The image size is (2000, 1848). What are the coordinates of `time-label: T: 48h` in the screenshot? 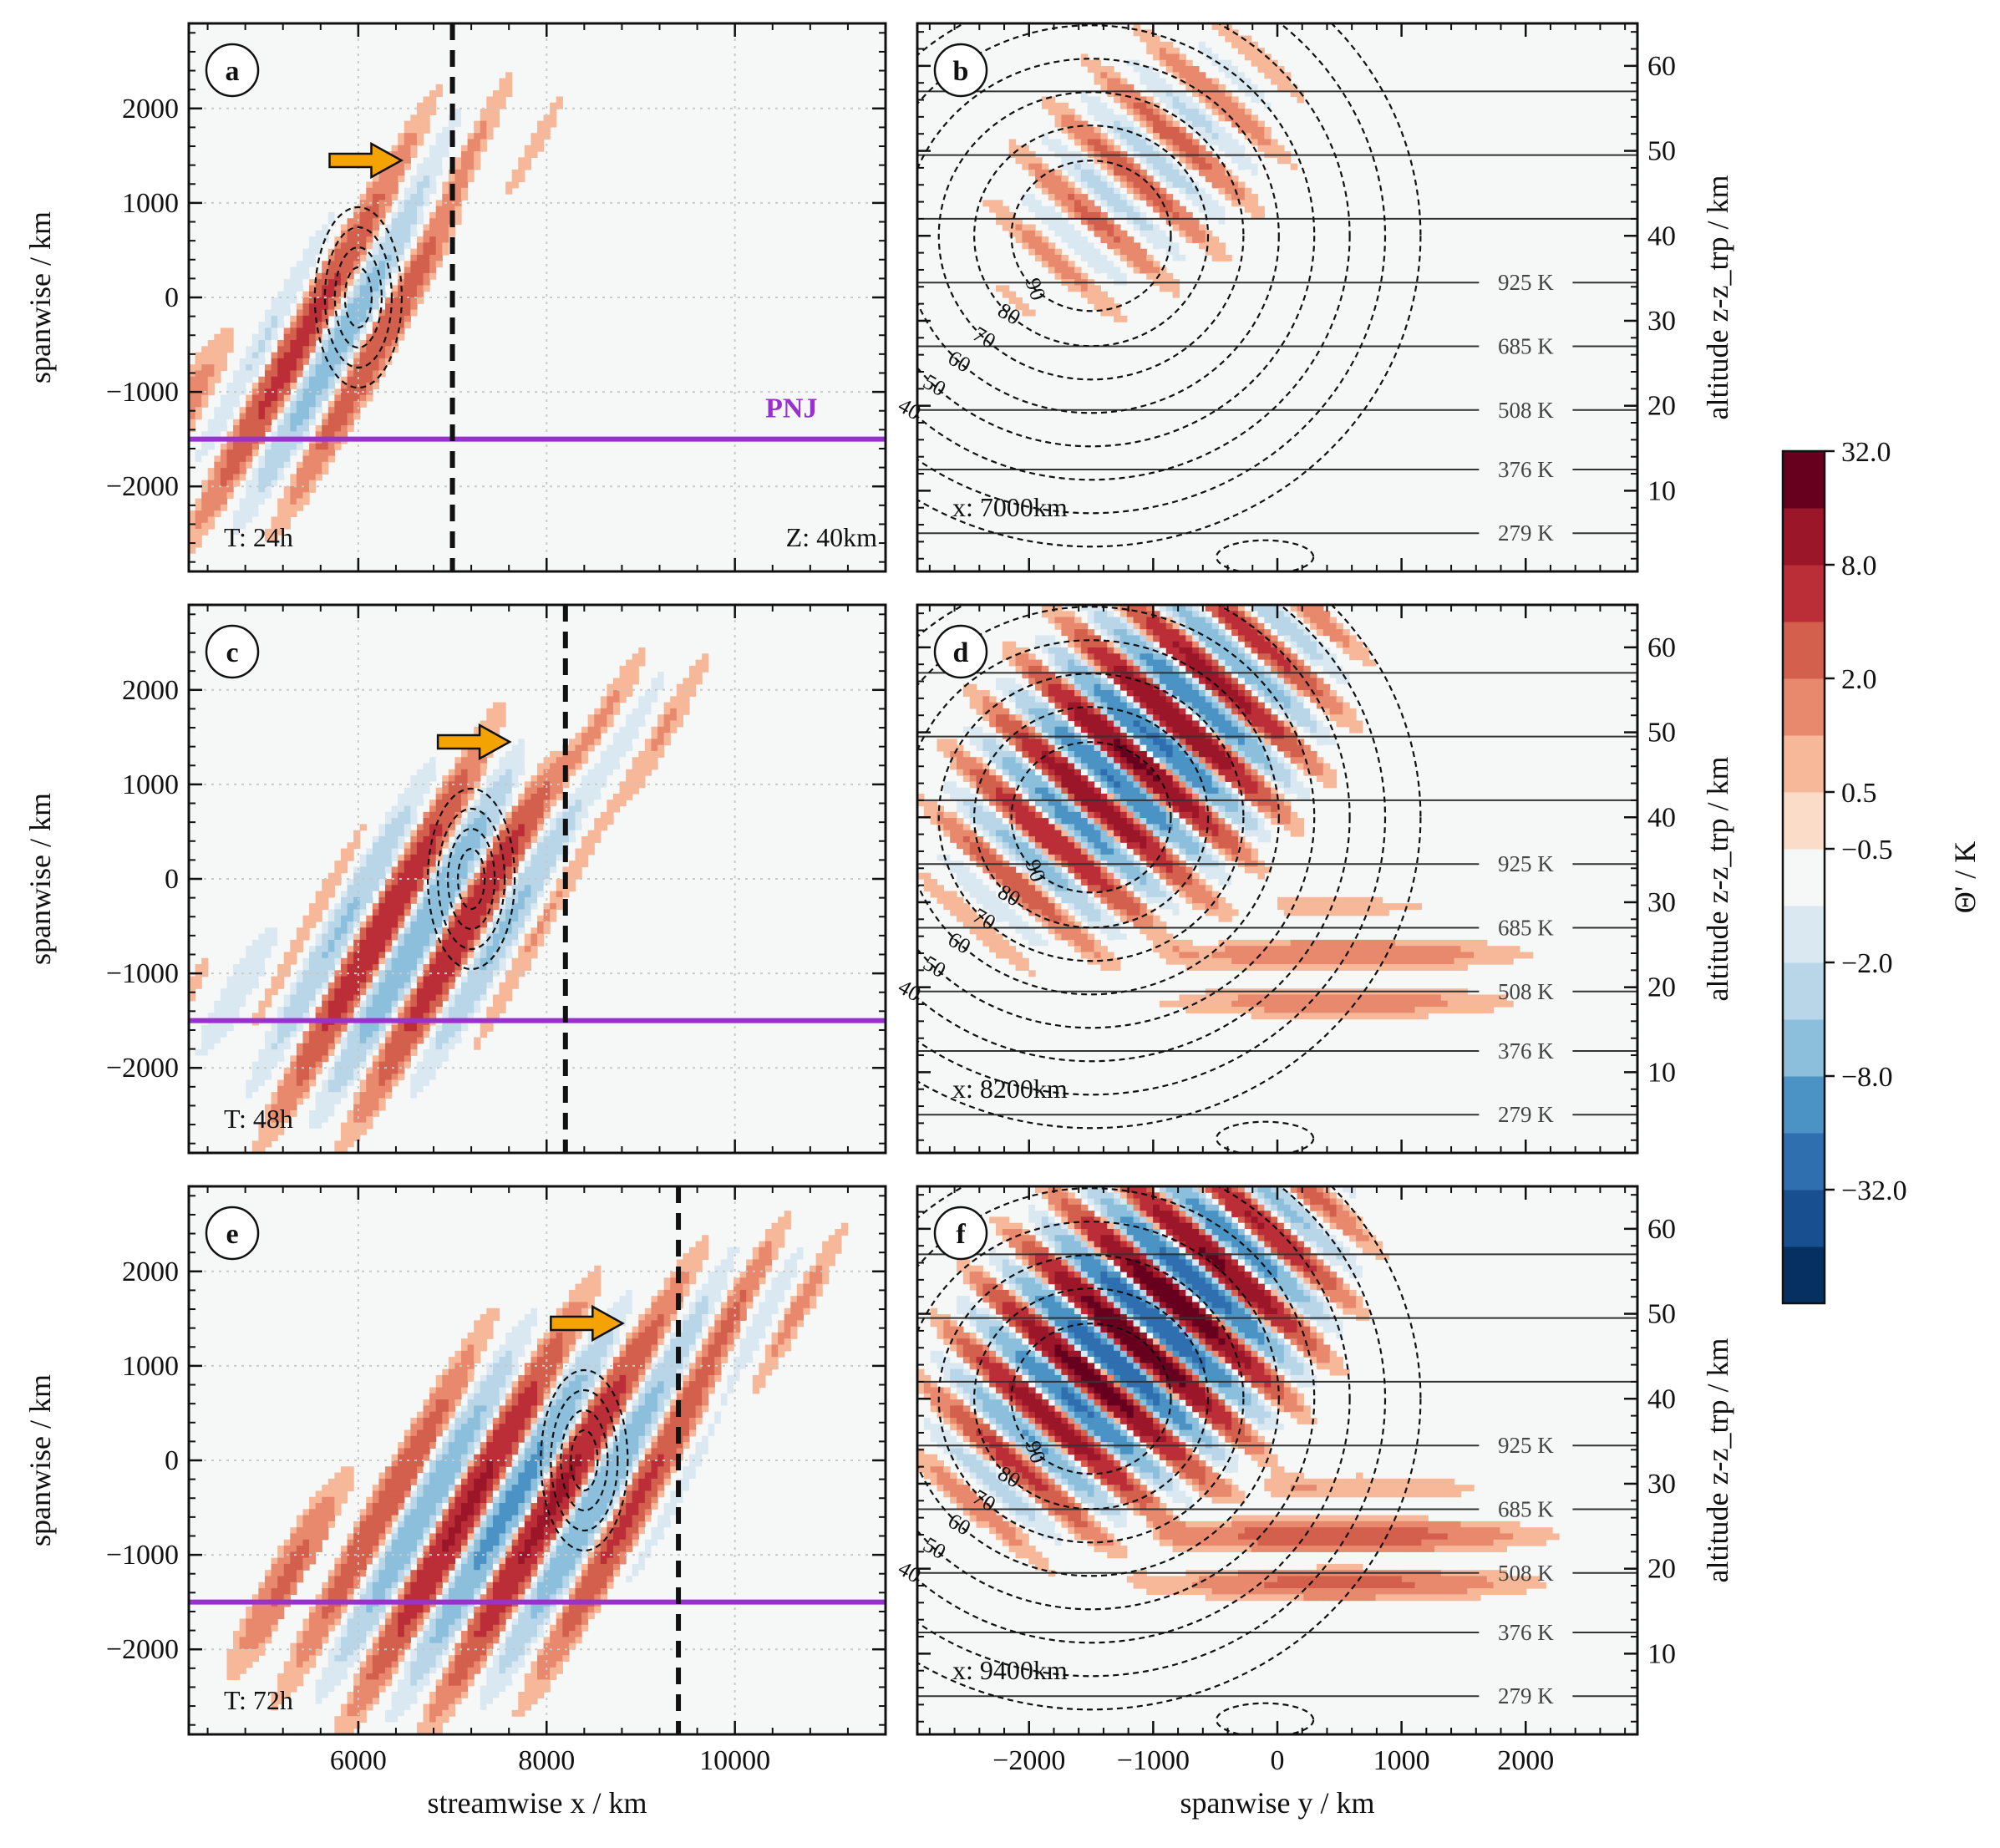 It's located at (258, 1119).